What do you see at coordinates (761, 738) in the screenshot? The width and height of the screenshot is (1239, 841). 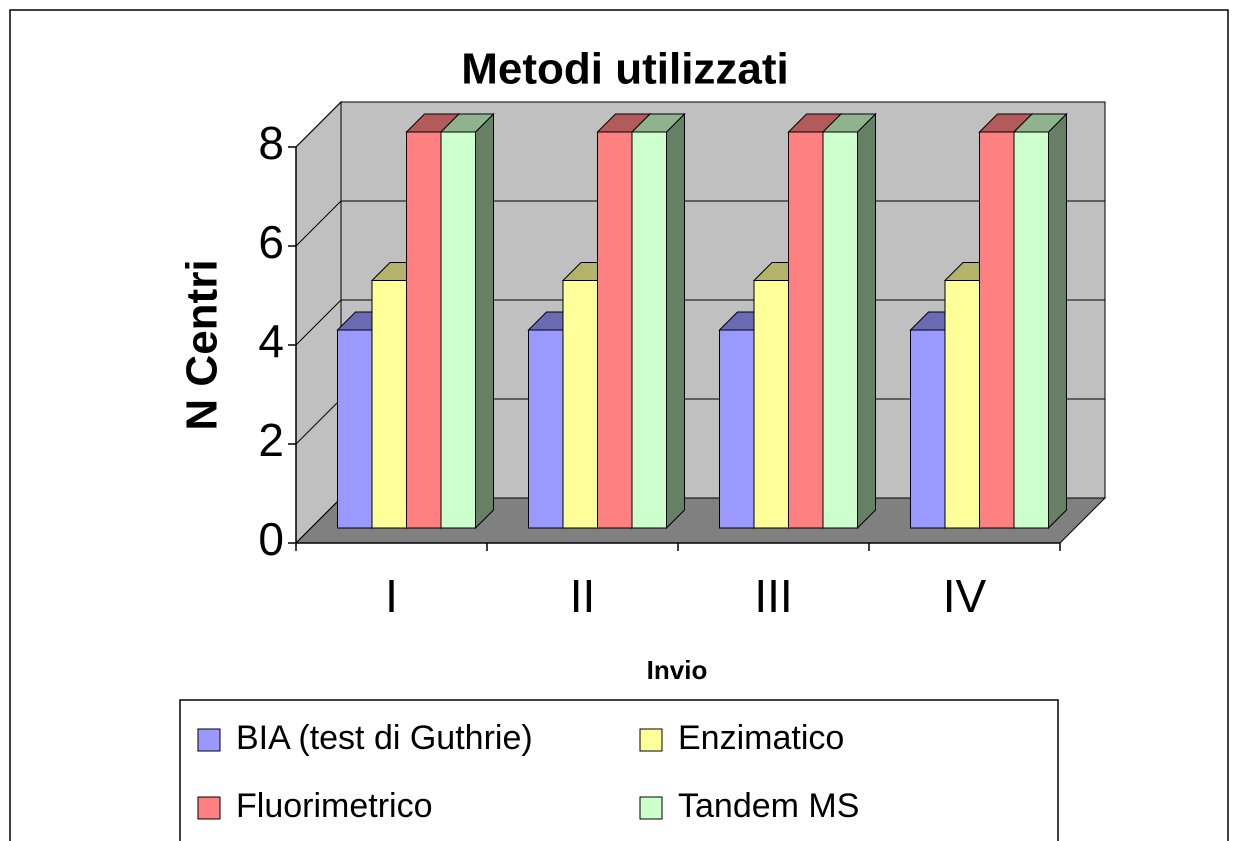 I see `legend-label: Enzimatico` at bounding box center [761, 738].